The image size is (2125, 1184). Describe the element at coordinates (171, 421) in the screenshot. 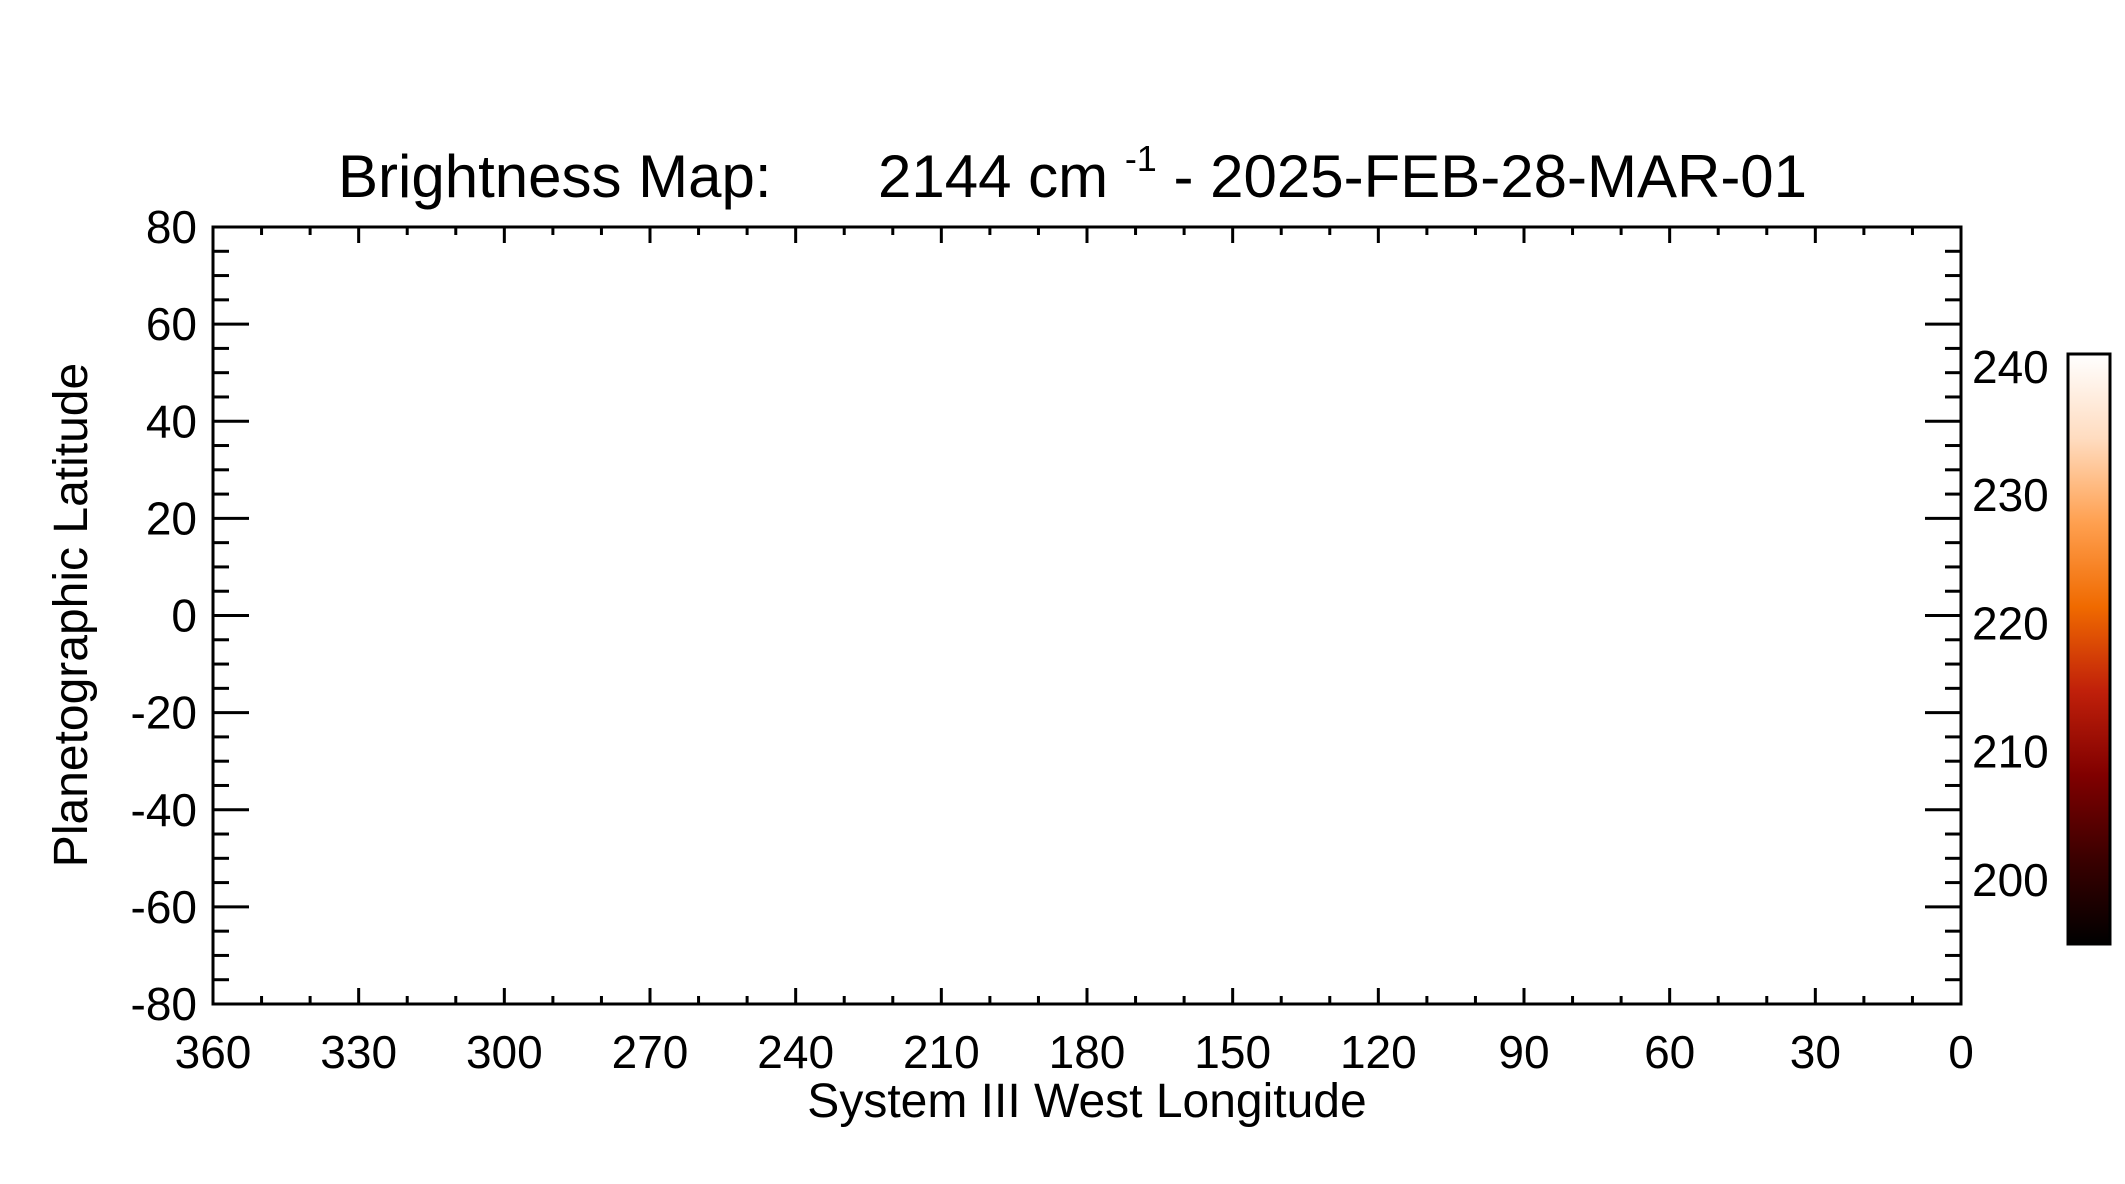

I see `y-tick-label: 40` at that location.